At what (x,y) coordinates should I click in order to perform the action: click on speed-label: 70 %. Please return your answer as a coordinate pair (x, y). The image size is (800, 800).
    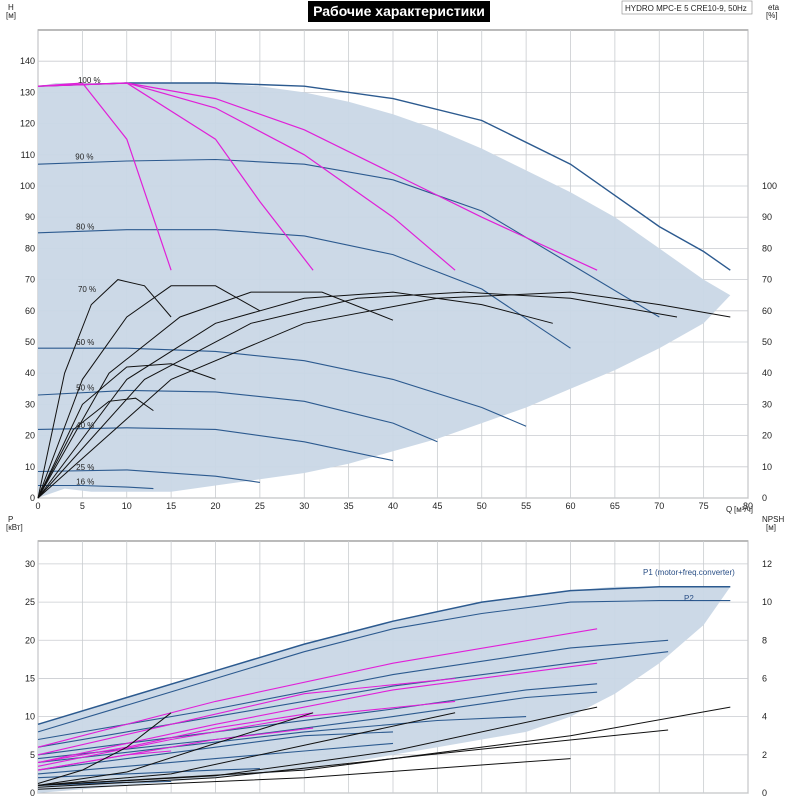
    Looking at the image, I should click on (87, 289).